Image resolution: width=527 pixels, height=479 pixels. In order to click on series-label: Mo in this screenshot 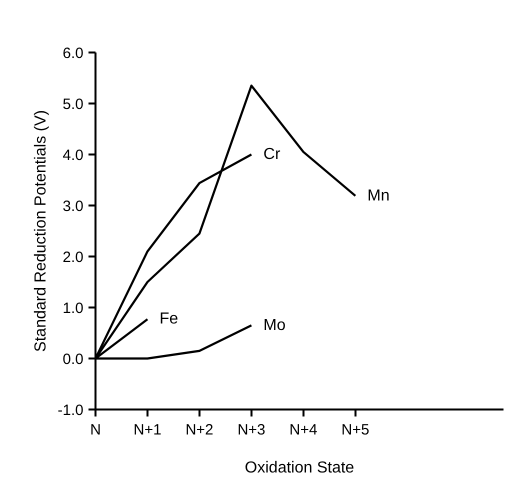, I will do `click(274, 325)`.